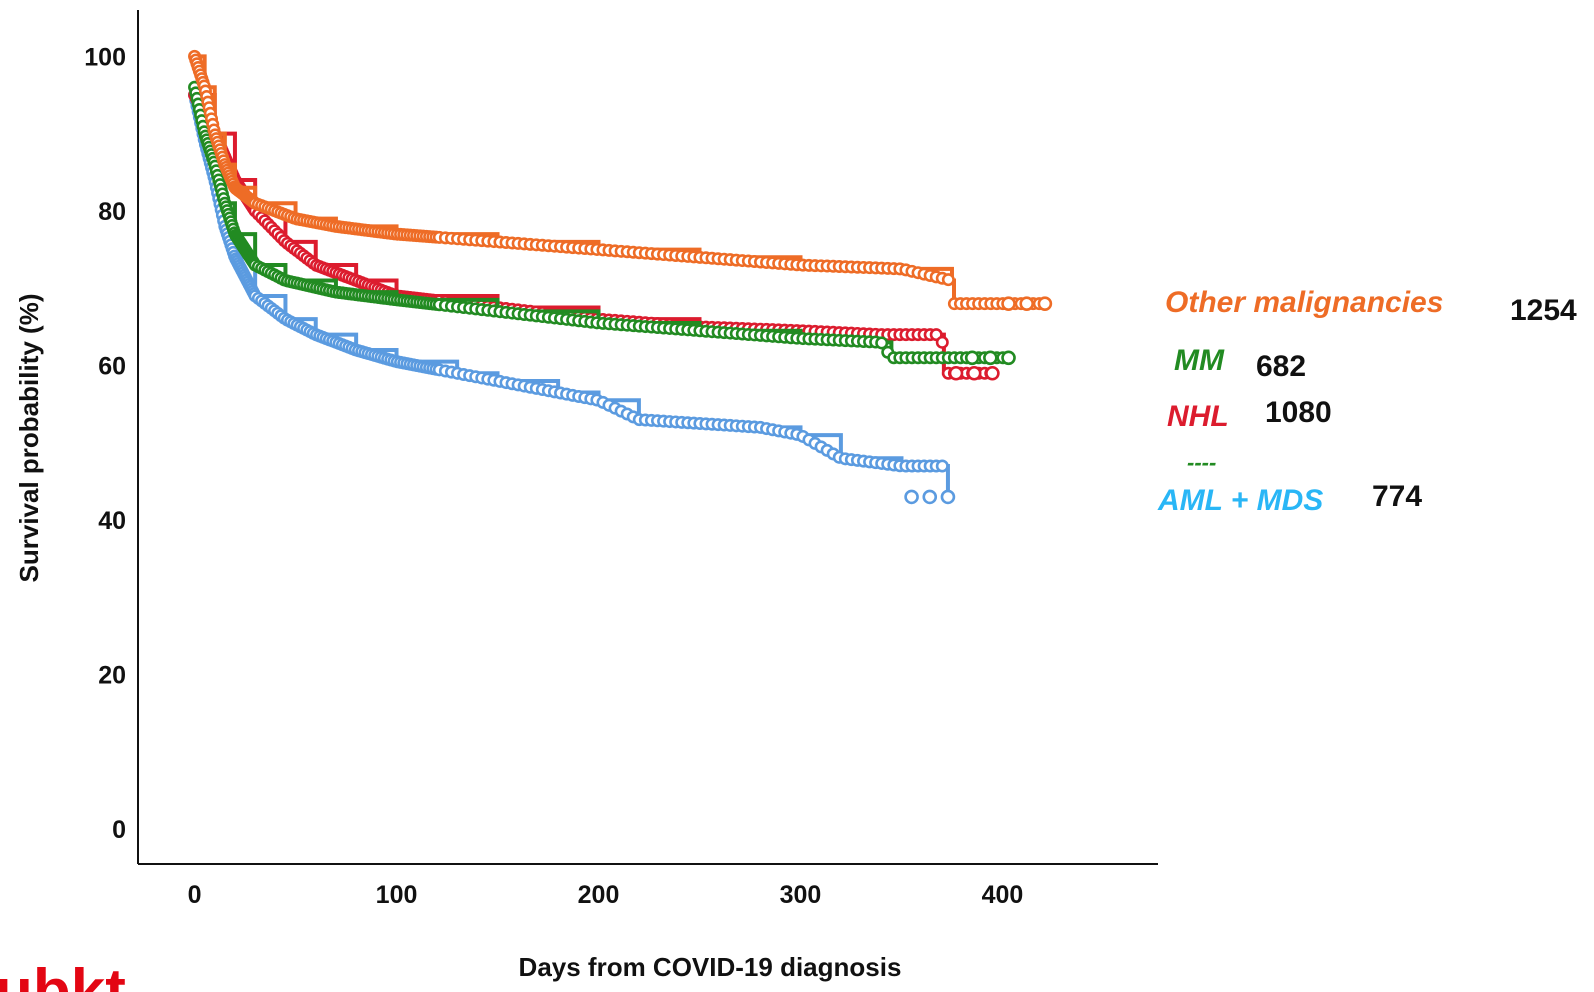 The image size is (1594, 992). What do you see at coordinates (599, 895) in the screenshot?
I see `x-tick-label: 200` at bounding box center [599, 895].